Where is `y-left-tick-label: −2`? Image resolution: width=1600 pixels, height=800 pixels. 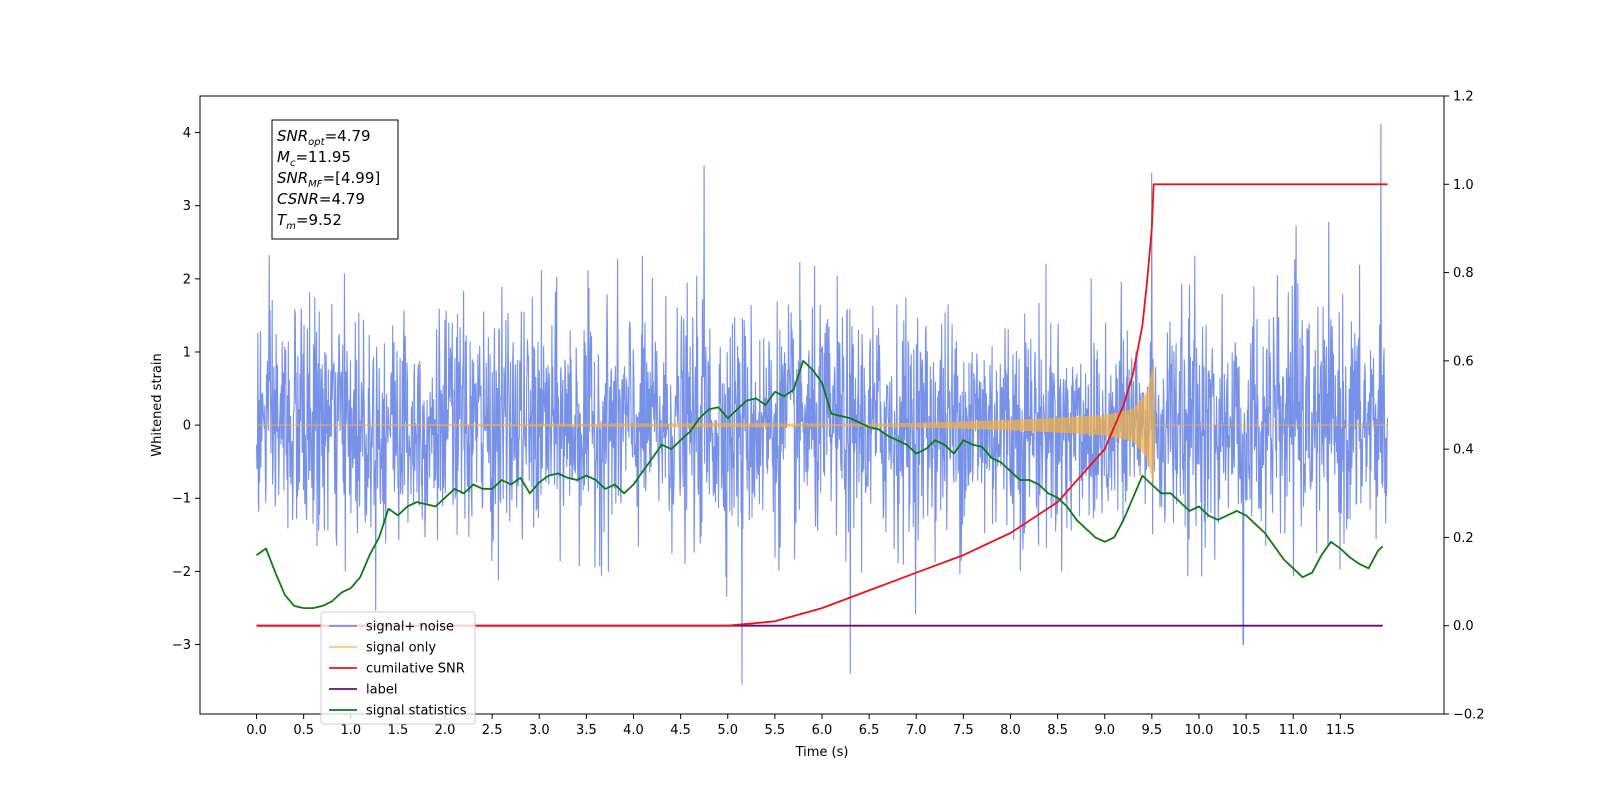
y-left-tick-label: −2 is located at coordinates (181, 572).